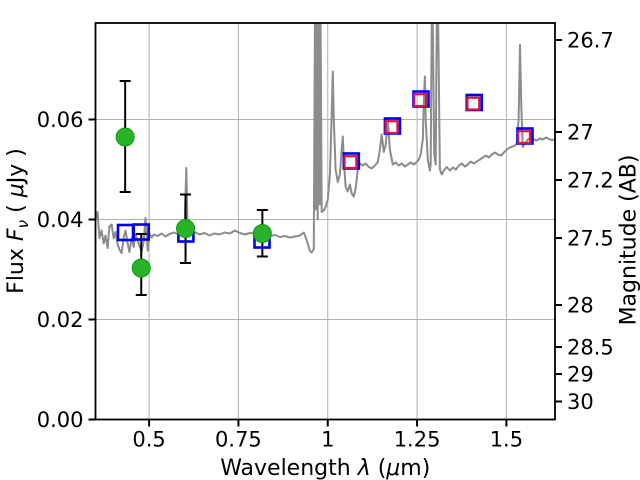 Image resolution: width=640 pixels, height=480 pixels. Describe the element at coordinates (506, 440) in the screenshot. I see `x-tick-label: 1.5` at that location.